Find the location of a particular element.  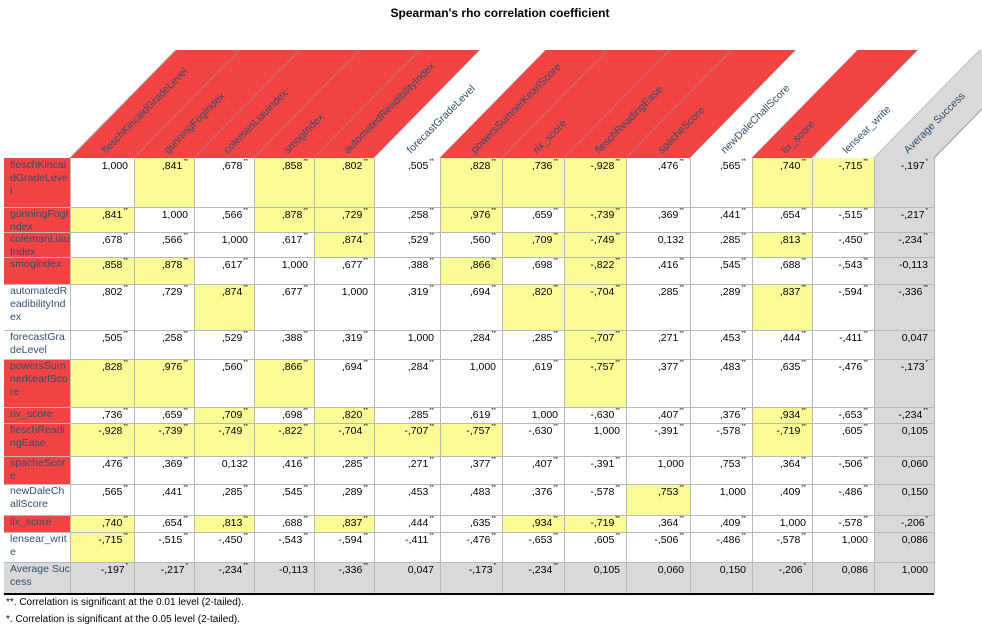

data-cell: ,813** is located at coordinates (782, 244).